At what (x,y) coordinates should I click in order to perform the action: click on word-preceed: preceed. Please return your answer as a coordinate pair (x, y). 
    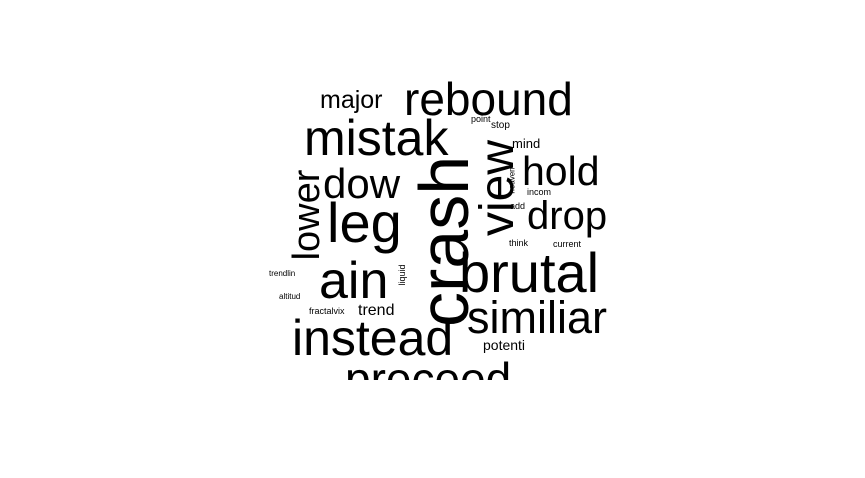
    Looking at the image, I should click on (428, 366).